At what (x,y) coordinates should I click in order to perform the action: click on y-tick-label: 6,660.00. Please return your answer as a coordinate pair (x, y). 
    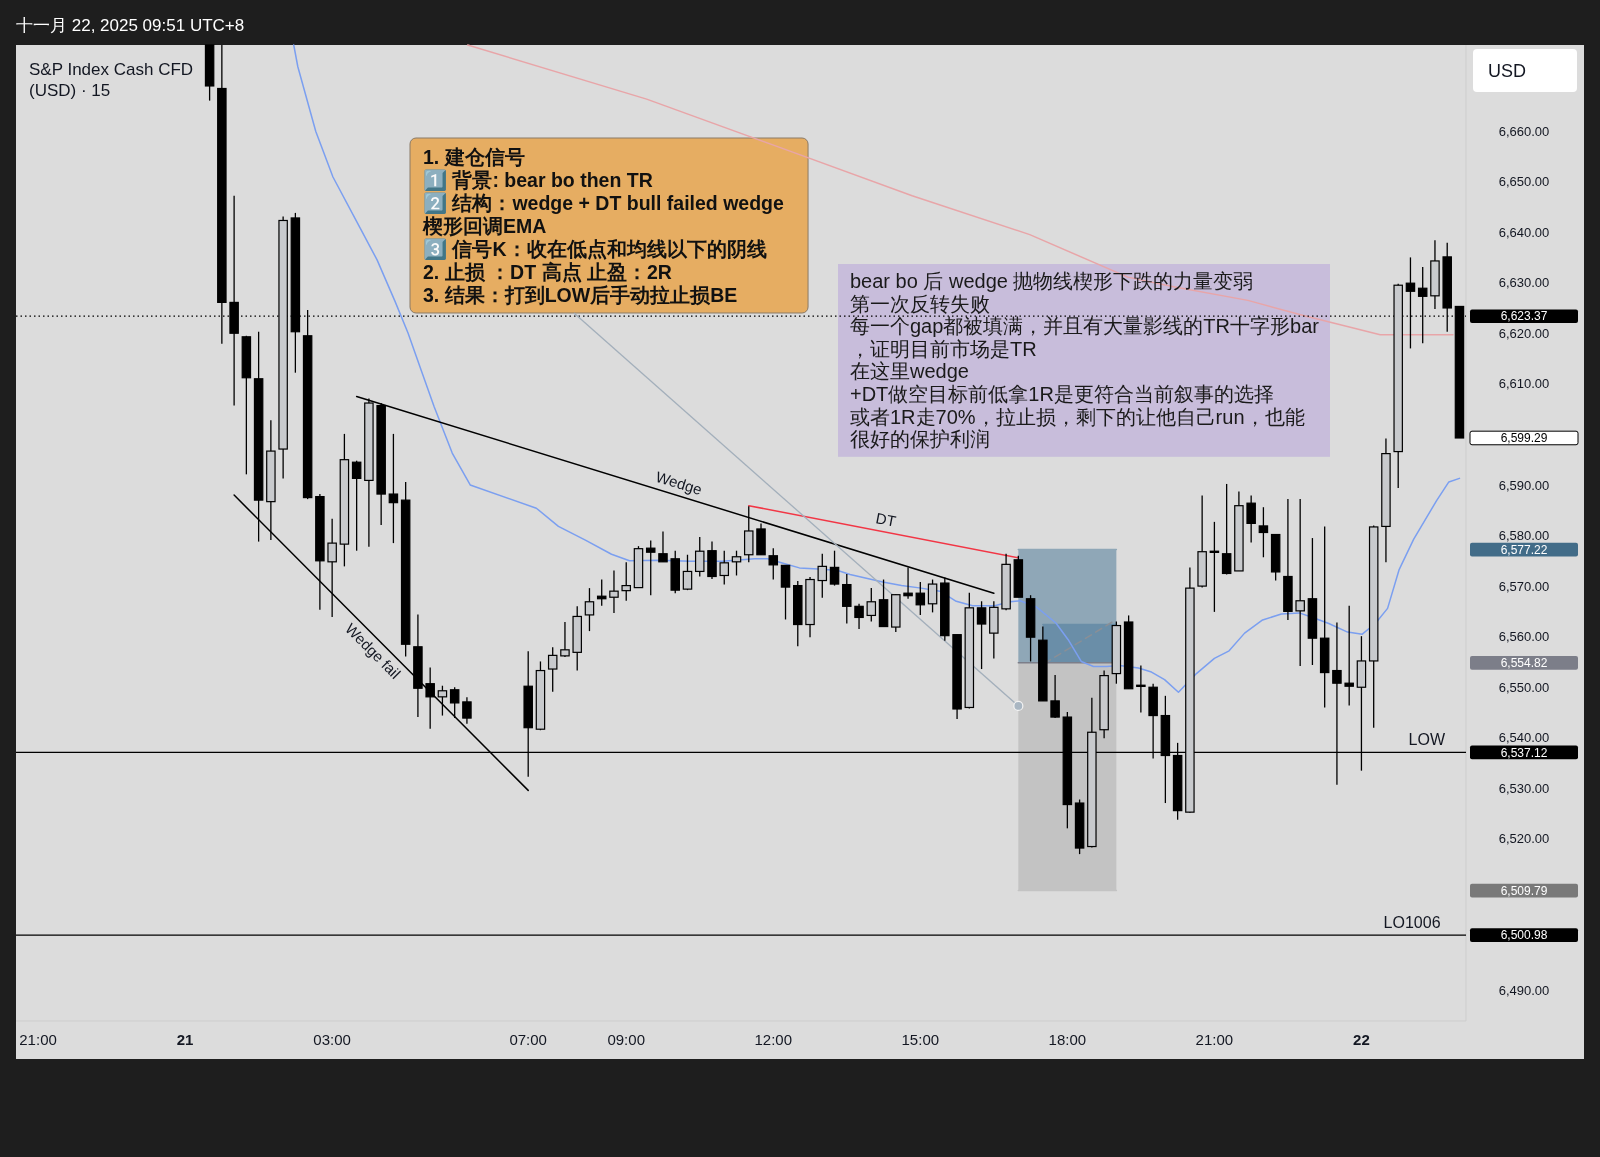
    Looking at the image, I should click on (1524, 131).